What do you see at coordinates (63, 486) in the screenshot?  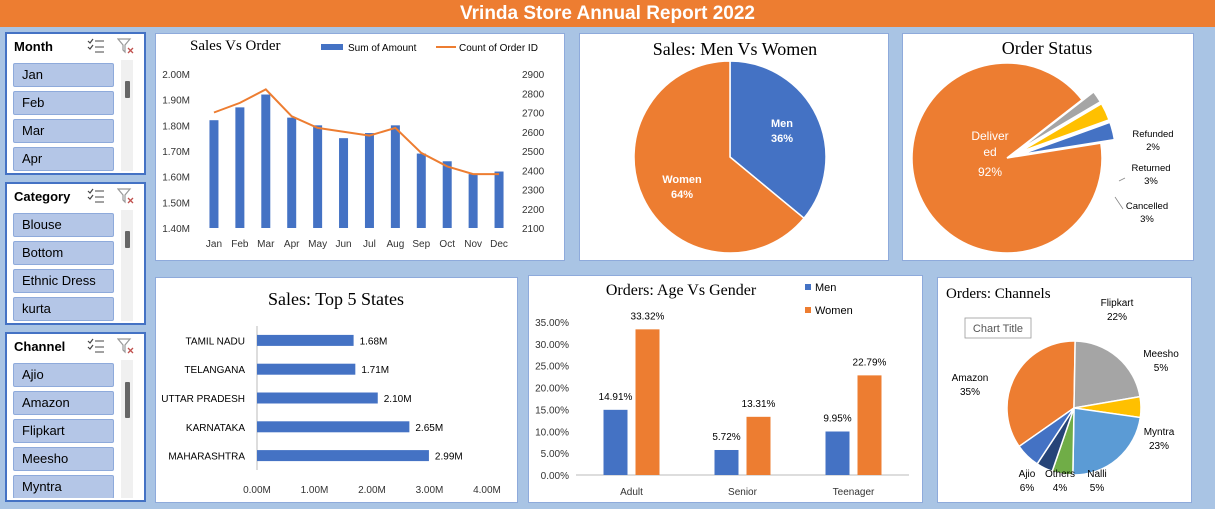 I see `slicer-item-myntra: Myntra` at bounding box center [63, 486].